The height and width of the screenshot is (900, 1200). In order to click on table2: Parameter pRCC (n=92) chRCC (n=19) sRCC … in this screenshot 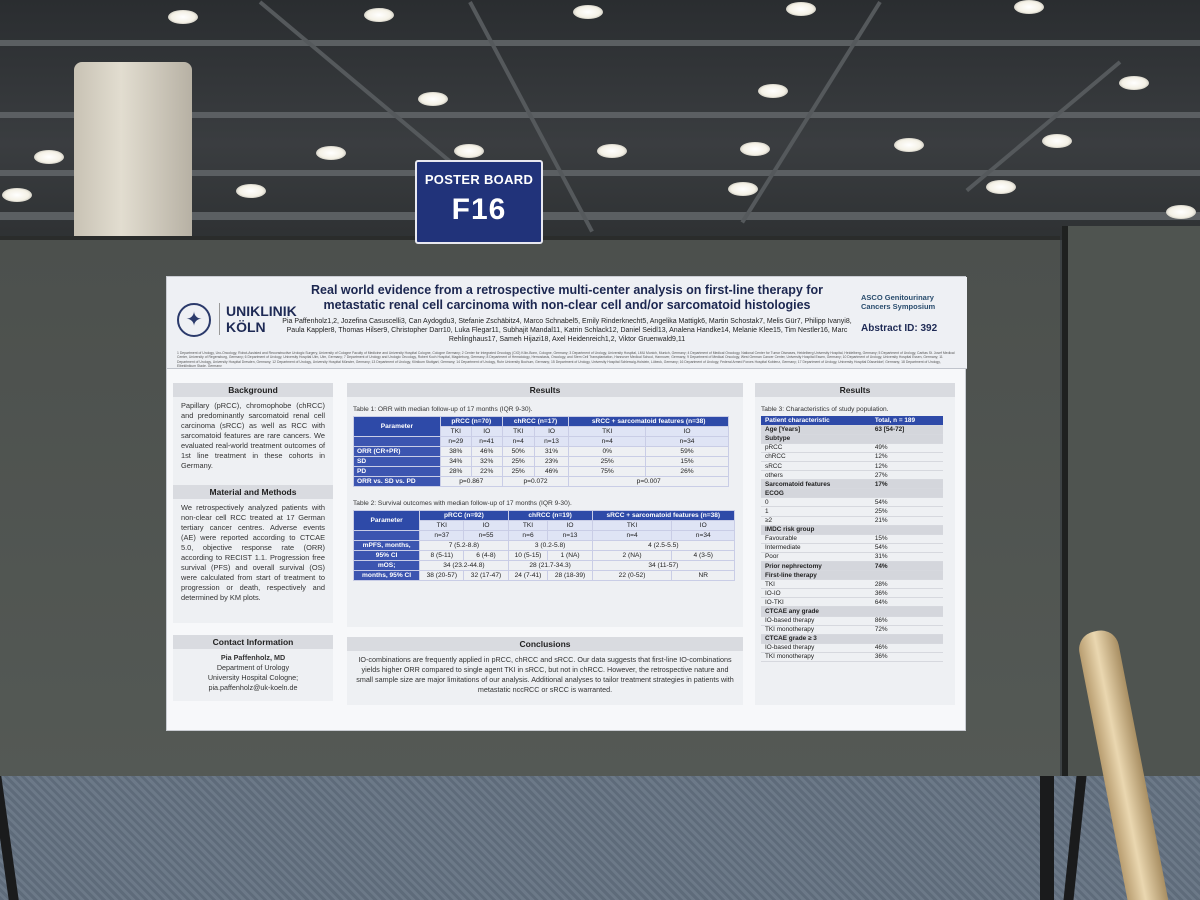, I will do `click(544, 545)`.